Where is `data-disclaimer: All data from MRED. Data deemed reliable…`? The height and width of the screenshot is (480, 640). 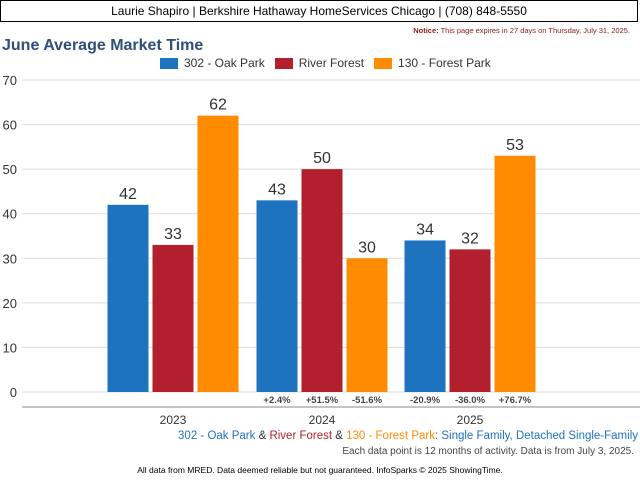 data-disclaimer: All data from MRED. Data deemed reliable… is located at coordinates (320, 470).